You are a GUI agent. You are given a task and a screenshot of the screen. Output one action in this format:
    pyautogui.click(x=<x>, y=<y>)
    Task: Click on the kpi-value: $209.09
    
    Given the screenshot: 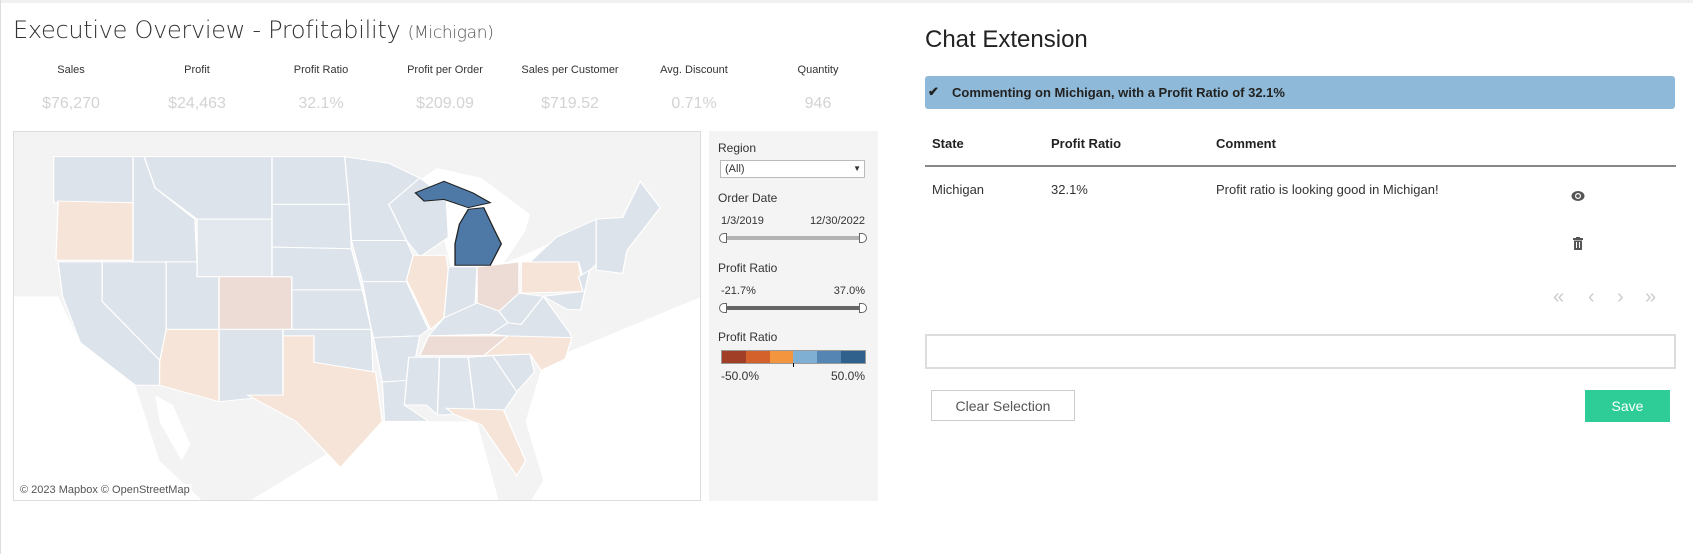 What is the action you would take?
    pyautogui.click(x=445, y=103)
    